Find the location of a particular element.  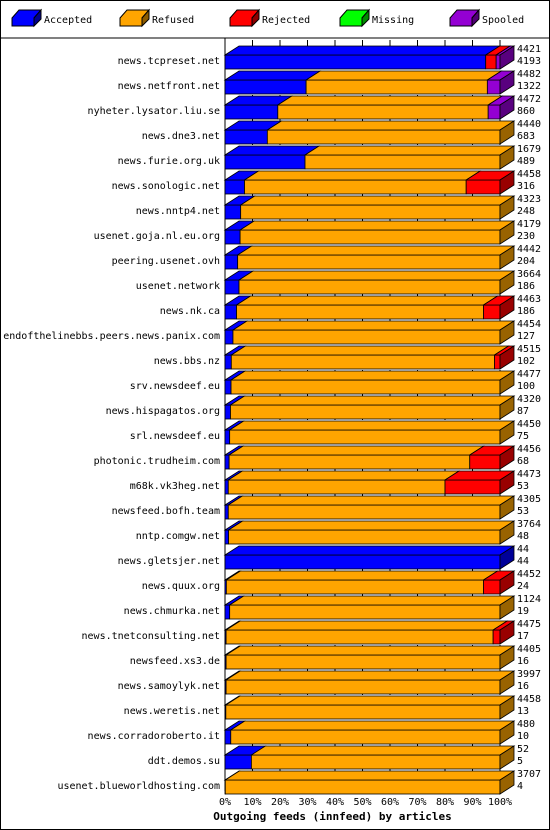

row-label: news.bbs.nz is located at coordinates (187, 361).